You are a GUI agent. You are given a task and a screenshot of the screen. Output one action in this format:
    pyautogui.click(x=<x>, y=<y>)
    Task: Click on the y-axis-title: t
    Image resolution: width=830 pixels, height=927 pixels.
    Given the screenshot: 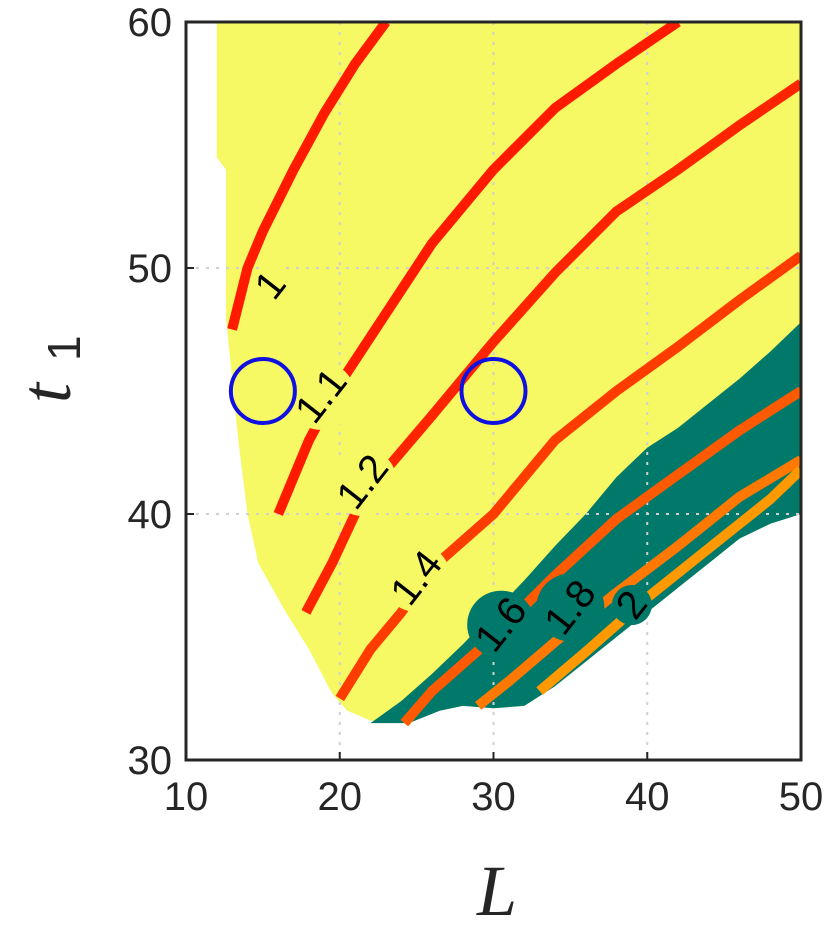 What is the action you would take?
    pyautogui.click(x=46, y=392)
    